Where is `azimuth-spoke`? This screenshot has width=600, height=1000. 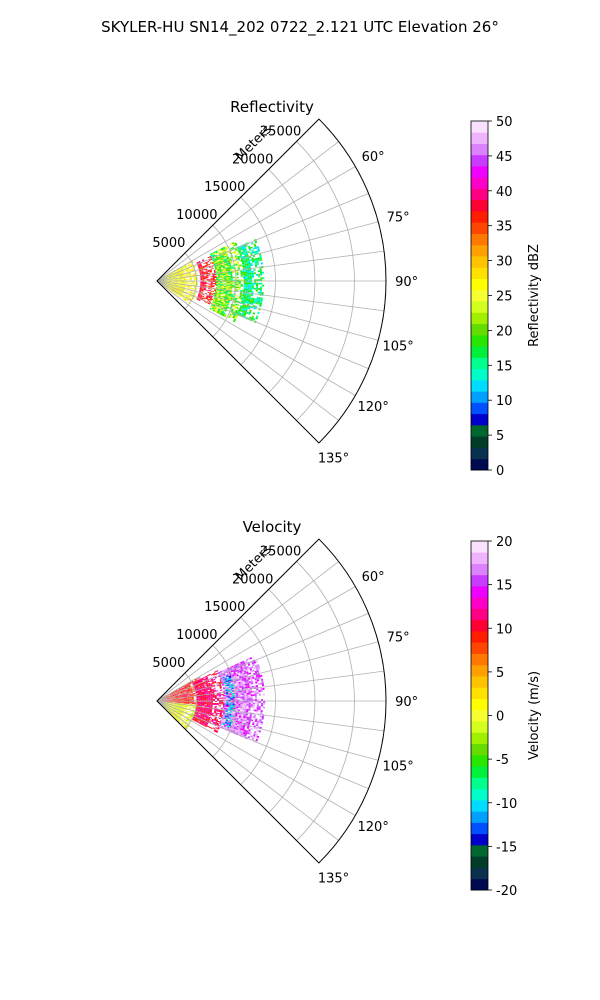
azimuth-spoke is located at coordinates (247, 211).